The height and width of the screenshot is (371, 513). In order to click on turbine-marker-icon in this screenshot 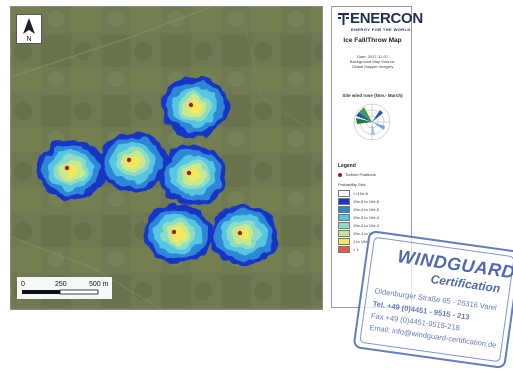, I will do `click(340, 174)`.